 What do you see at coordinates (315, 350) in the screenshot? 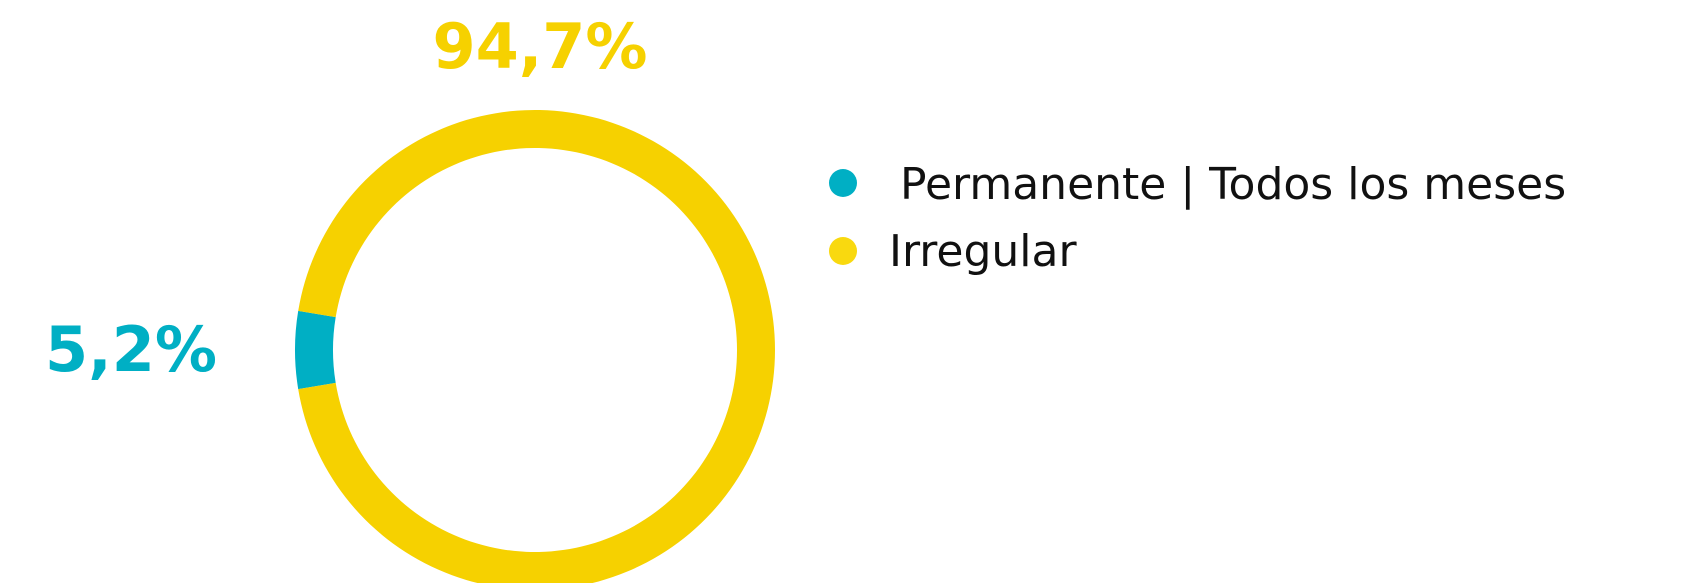
I see `donut-slice-permanente` at bounding box center [315, 350].